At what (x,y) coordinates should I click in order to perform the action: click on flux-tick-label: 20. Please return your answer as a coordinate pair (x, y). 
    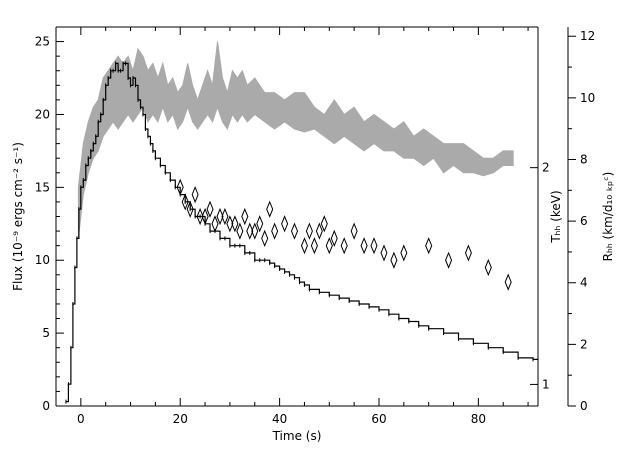
    Looking at the image, I should click on (42, 114).